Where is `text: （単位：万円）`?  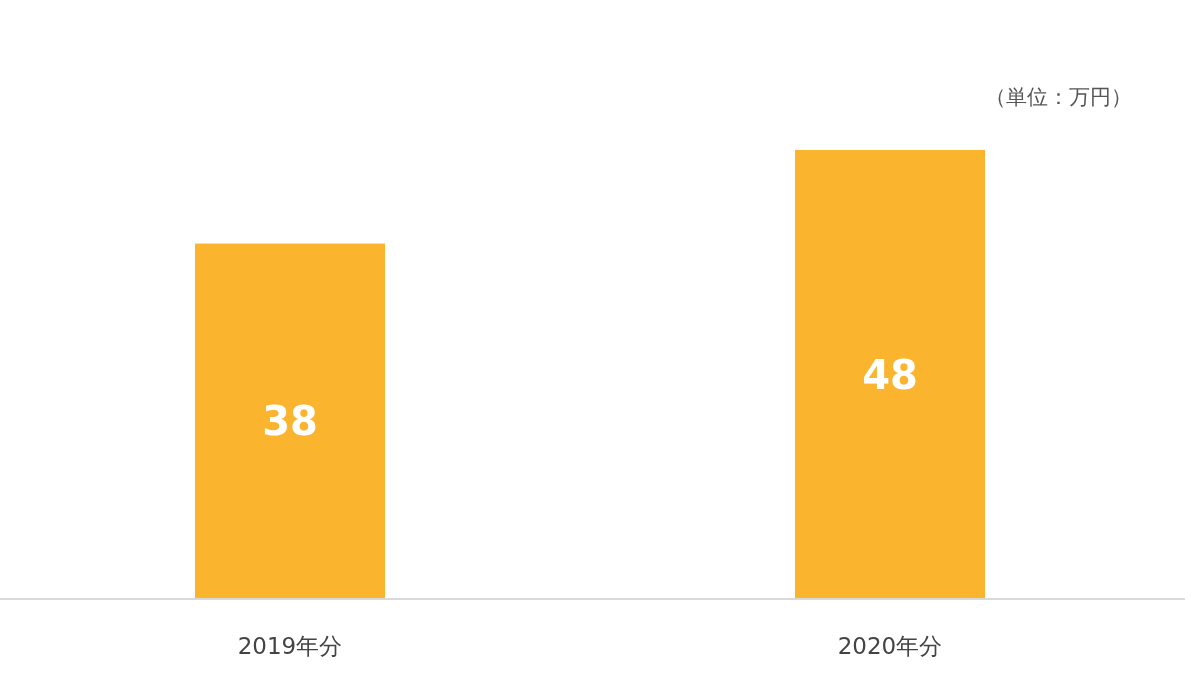 text: （単位：万円） is located at coordinates (1058, 97).